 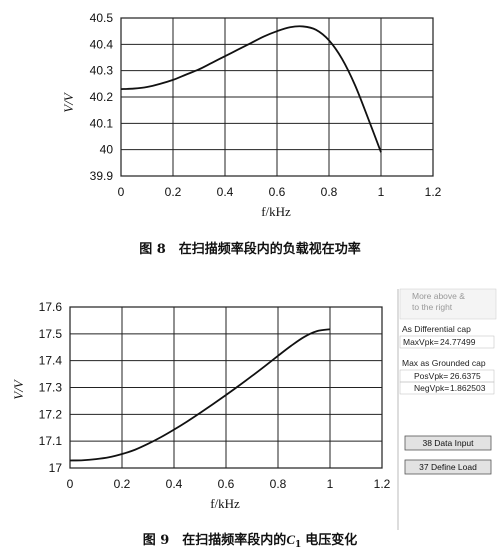 I want to click on chart-2-x-ticks: 0 0.2 0.4 0.6 0.8 1 1.2, so click(x=229, y=484).